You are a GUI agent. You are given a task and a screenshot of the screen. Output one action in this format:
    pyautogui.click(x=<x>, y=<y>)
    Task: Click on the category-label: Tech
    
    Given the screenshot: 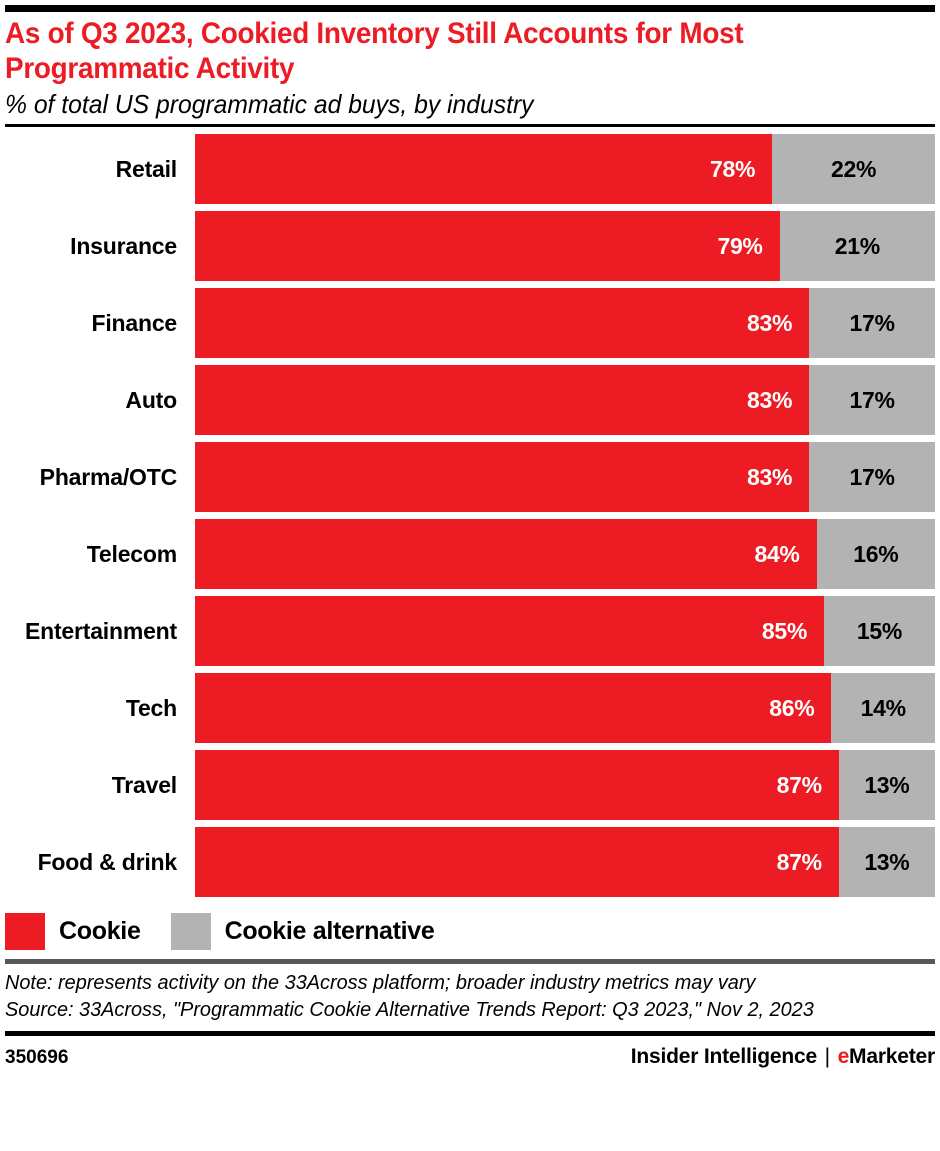 What is the action you would take?
    pyautogui.click(x=151, y=707)
    